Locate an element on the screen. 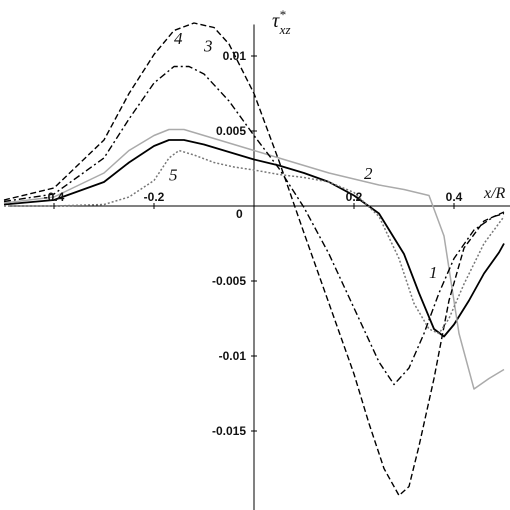  origin-label: 0 is located at coordinates (239, 214).